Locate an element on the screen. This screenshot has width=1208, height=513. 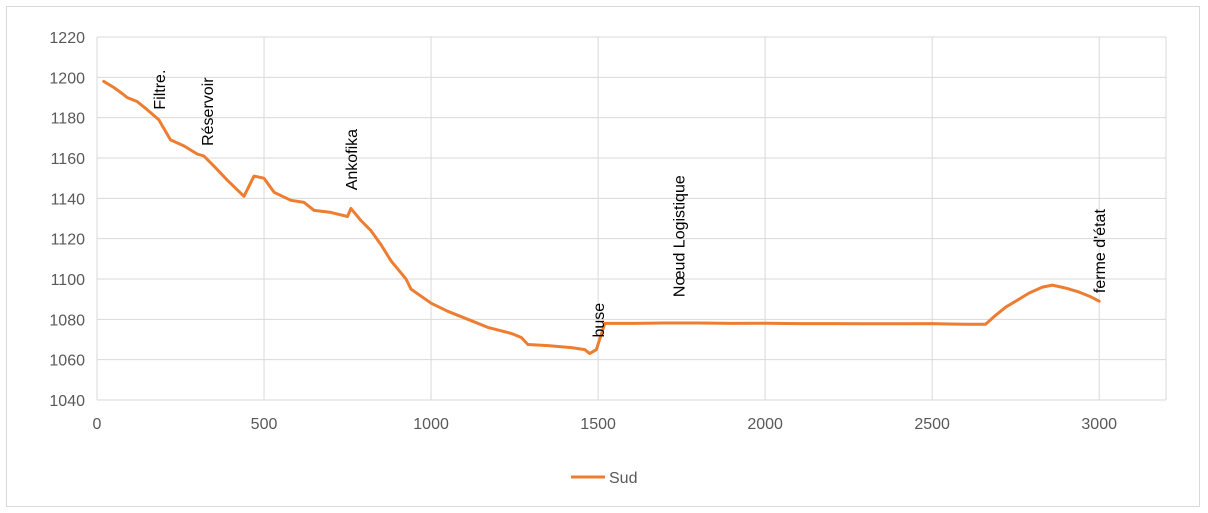
annotation-label: Nœud Logistique is located at coordinates (679, 236).